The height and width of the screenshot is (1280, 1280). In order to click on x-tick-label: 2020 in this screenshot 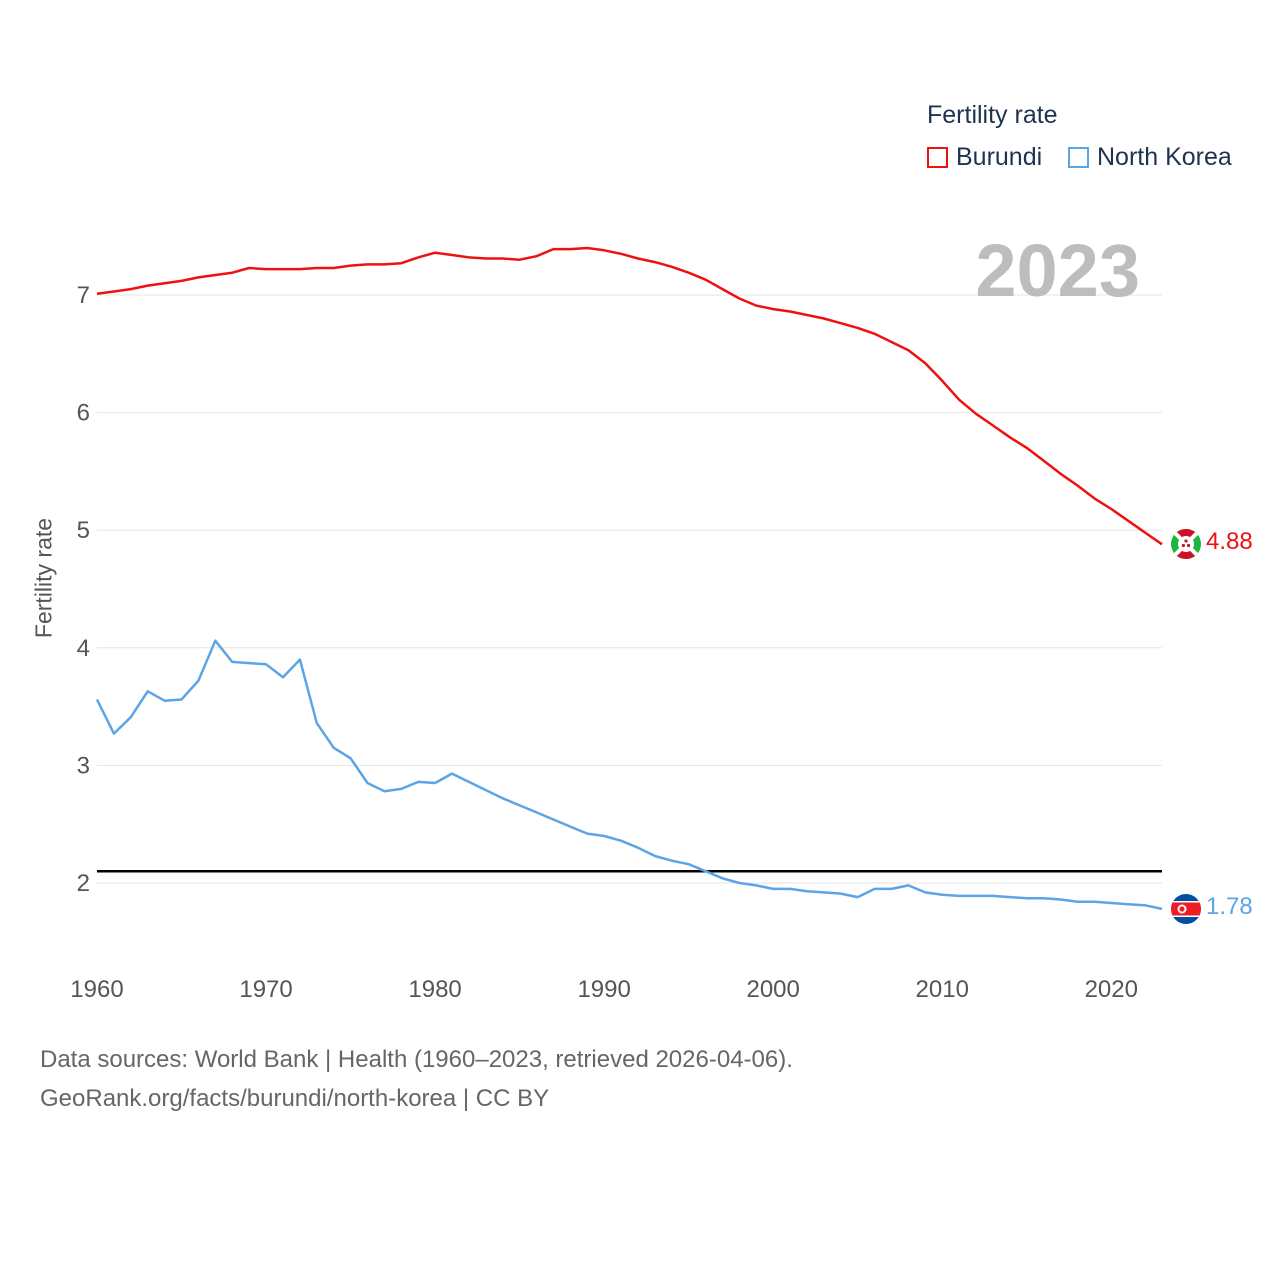, I will do `click(1111, 989)`.